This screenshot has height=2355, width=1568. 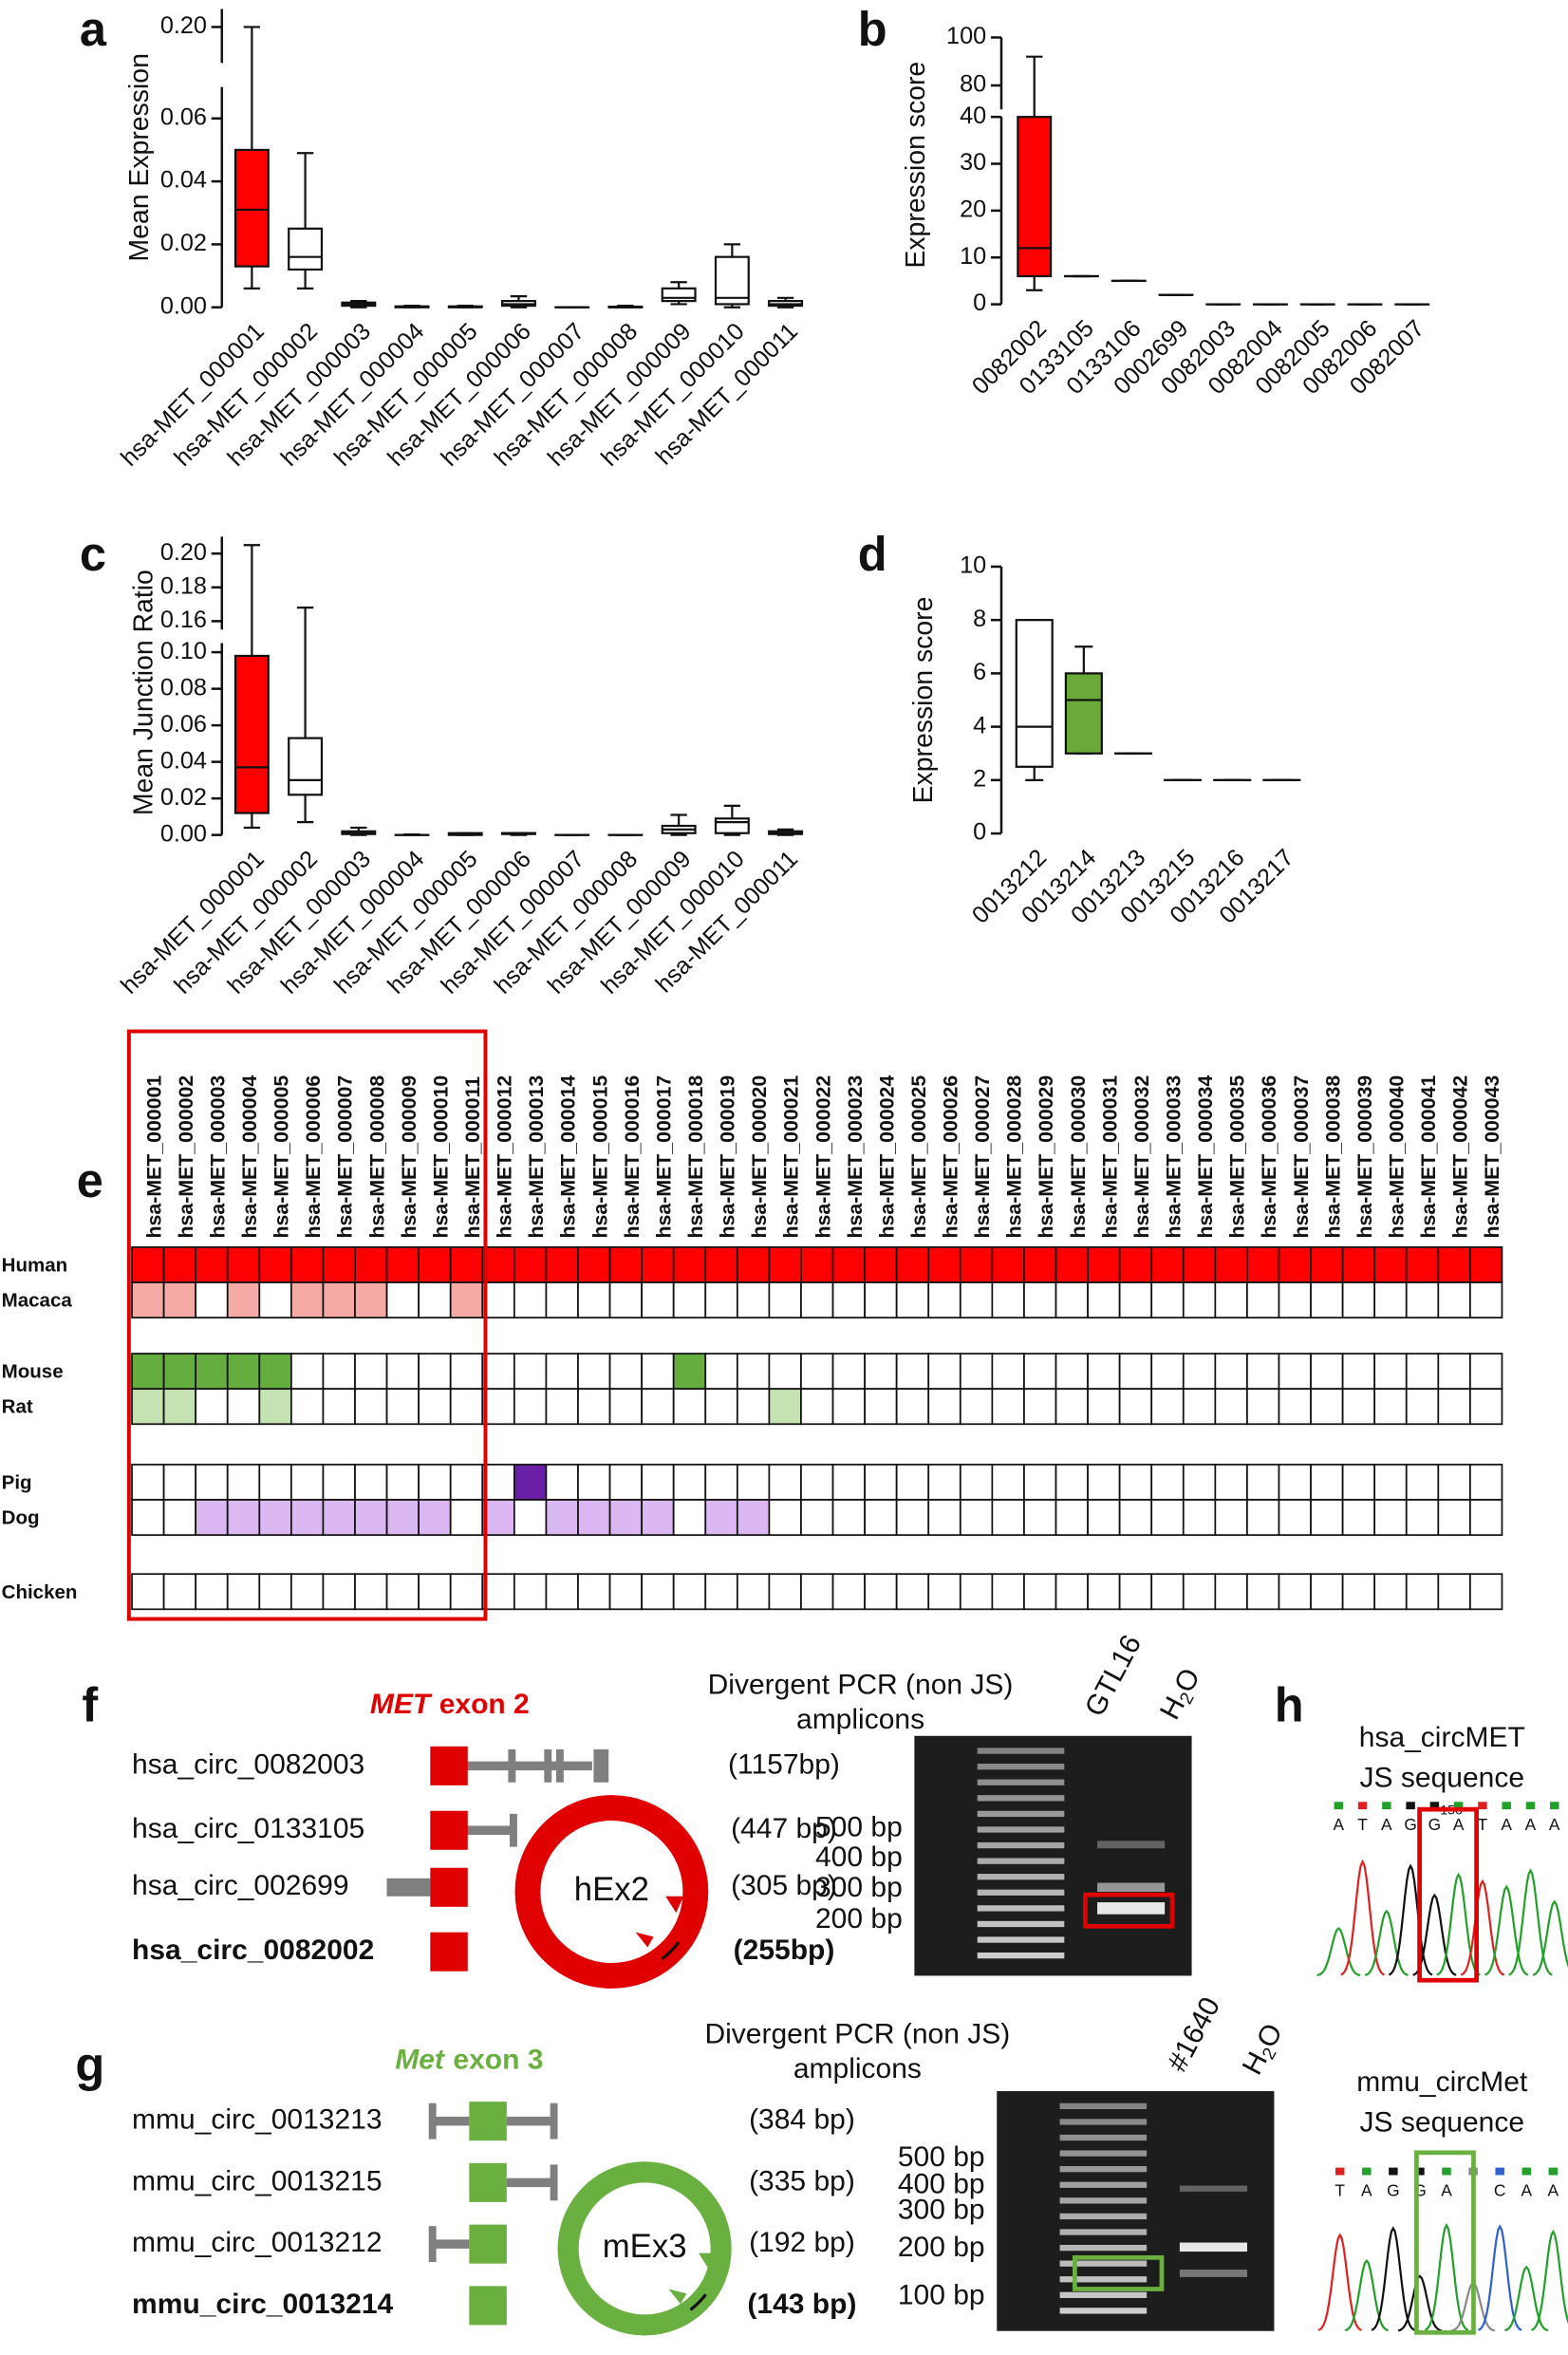 I want to click on panel-label: h, so click(x=1289, y=1705).